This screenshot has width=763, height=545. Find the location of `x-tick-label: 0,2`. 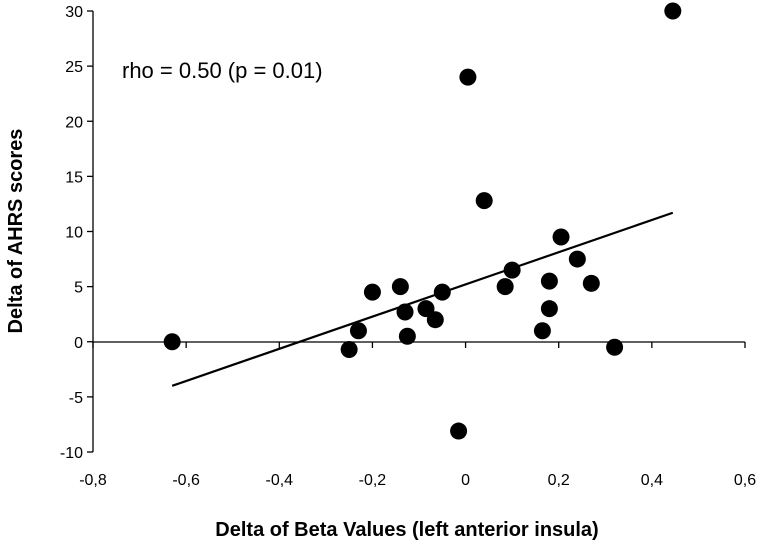

x-tick-label: 0,2 is located at coordinates (559, 480).